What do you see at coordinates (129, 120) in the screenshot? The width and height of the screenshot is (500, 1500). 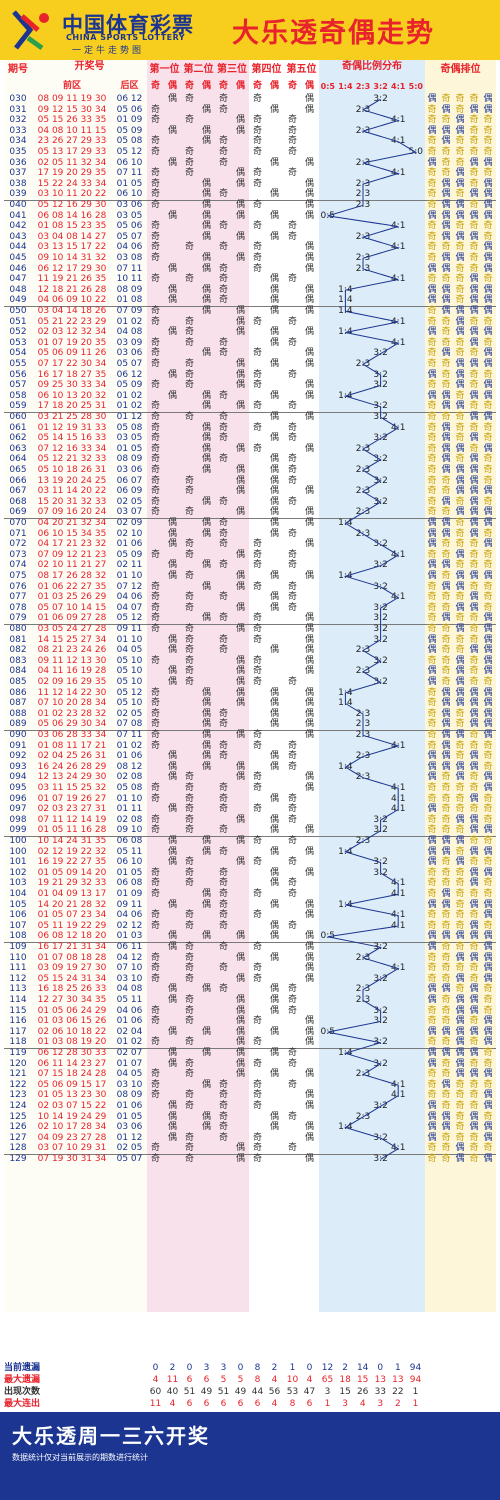 I see `back-numbers: 01 09` at bounding box center [129, 120].